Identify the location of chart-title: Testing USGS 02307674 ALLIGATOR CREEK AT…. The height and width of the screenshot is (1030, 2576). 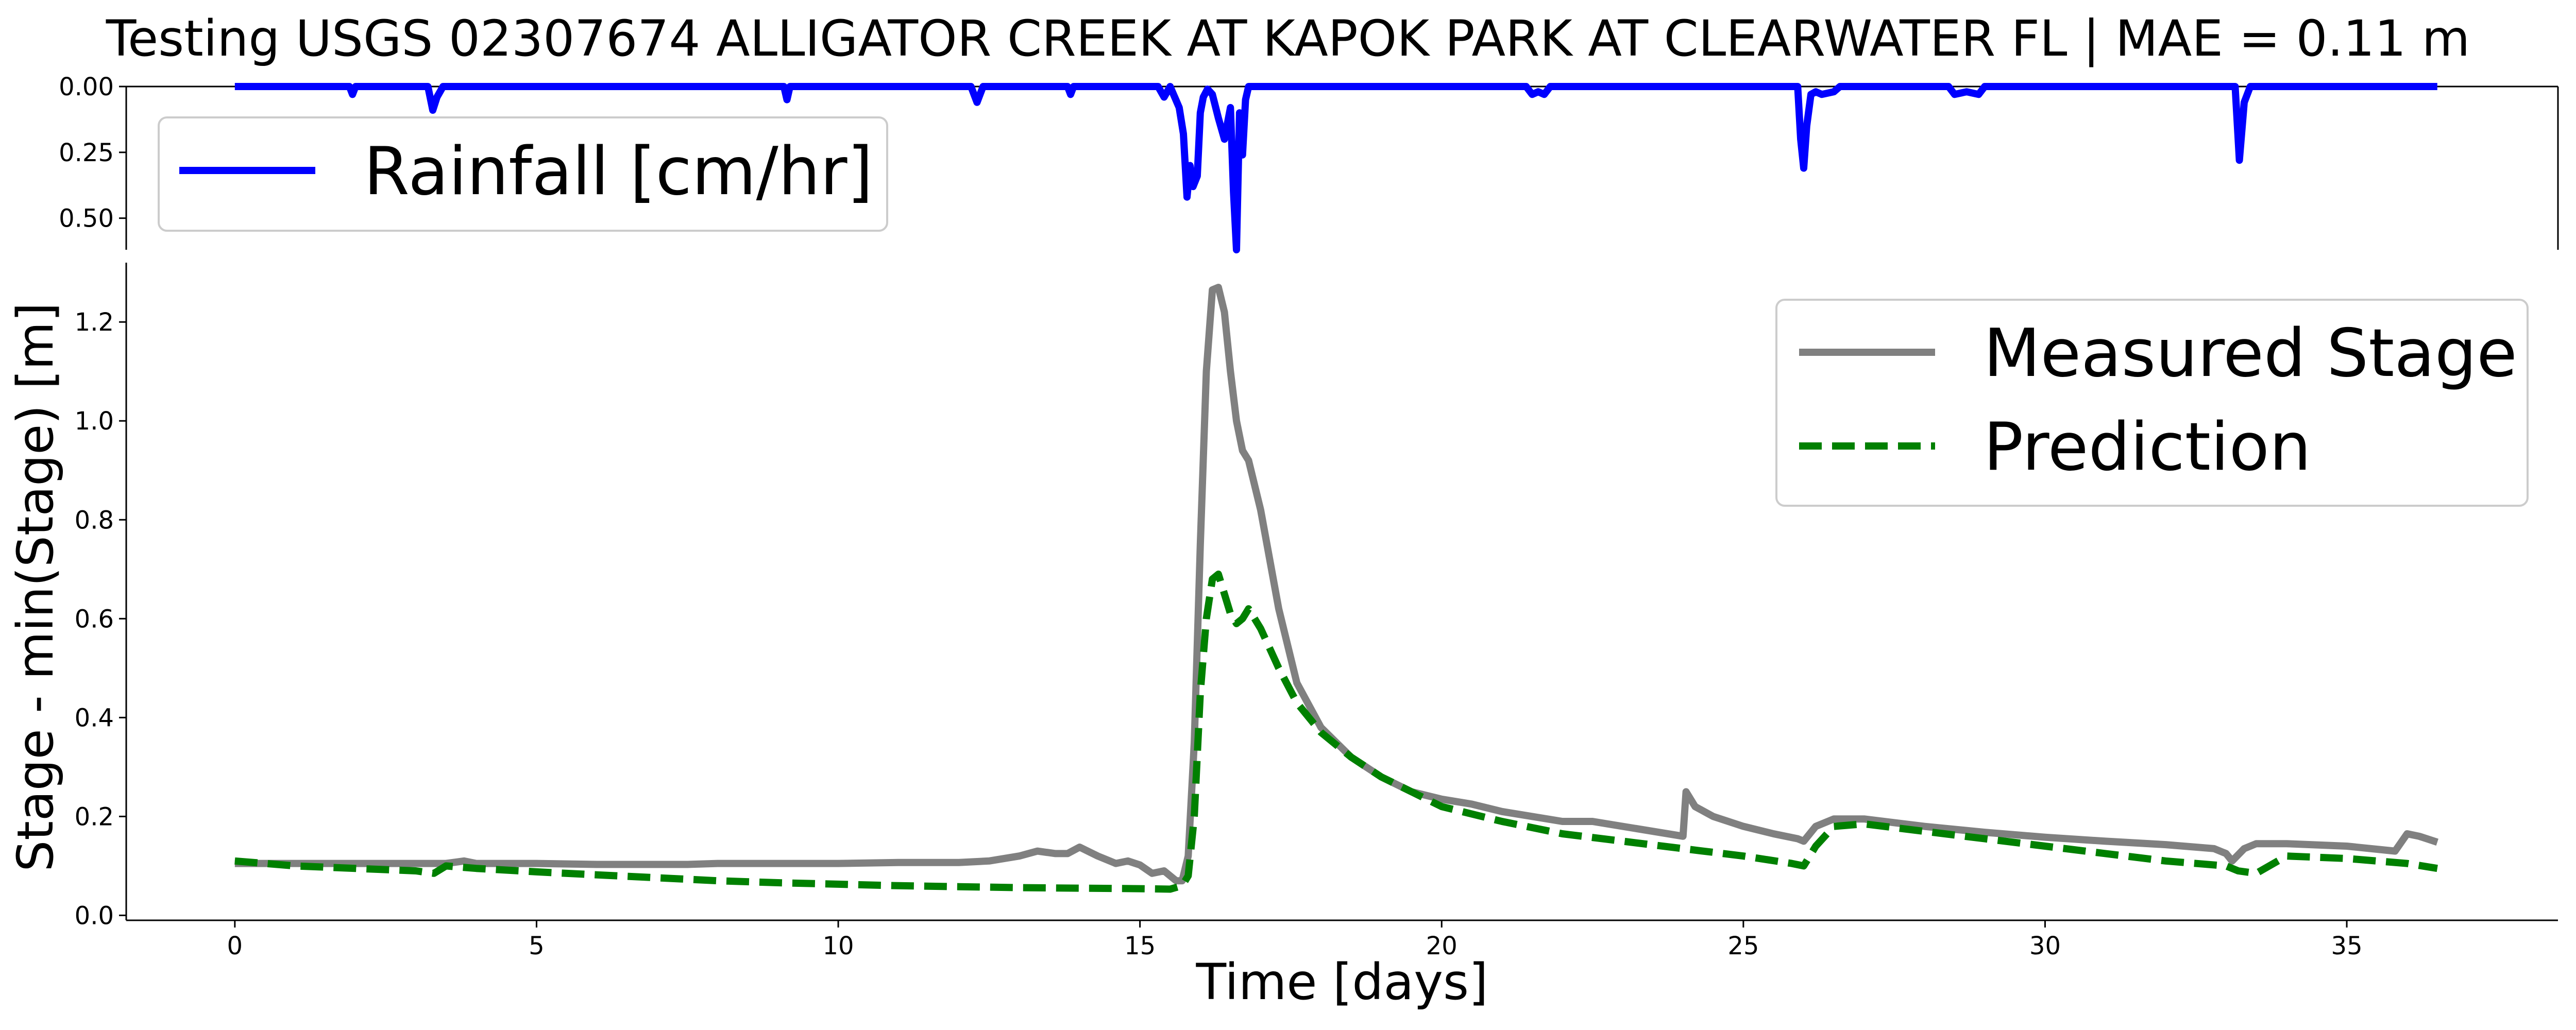
(1288, 39).